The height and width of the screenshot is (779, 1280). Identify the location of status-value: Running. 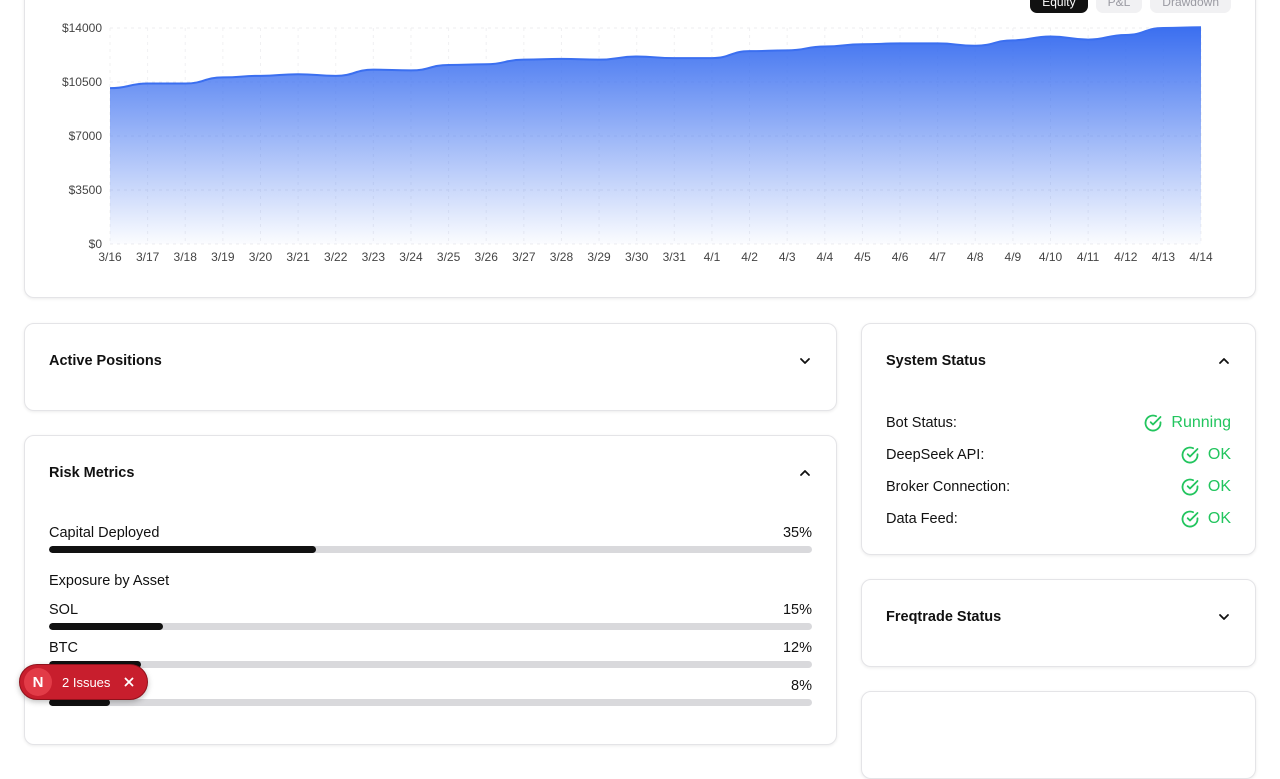
(1187, 423).